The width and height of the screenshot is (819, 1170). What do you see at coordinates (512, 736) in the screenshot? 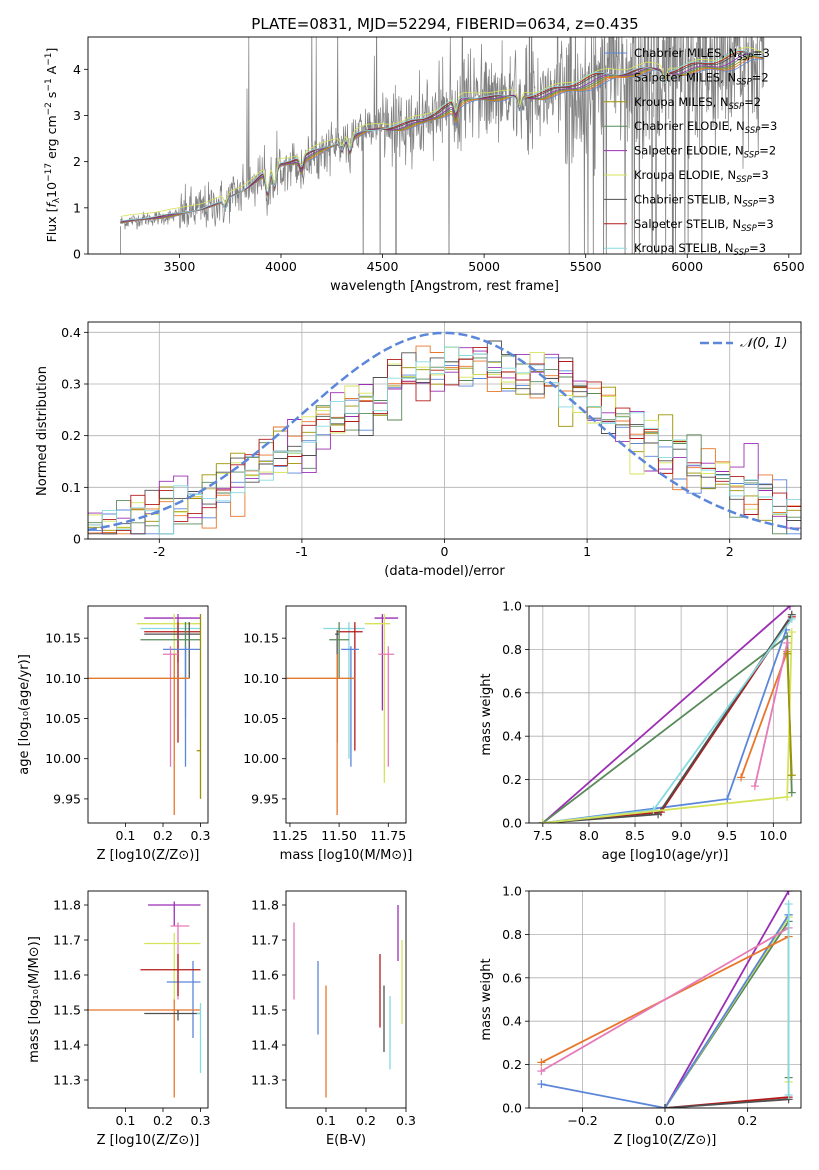
I see `y-tick-label: 0.4` at bounding box center [512, 736].